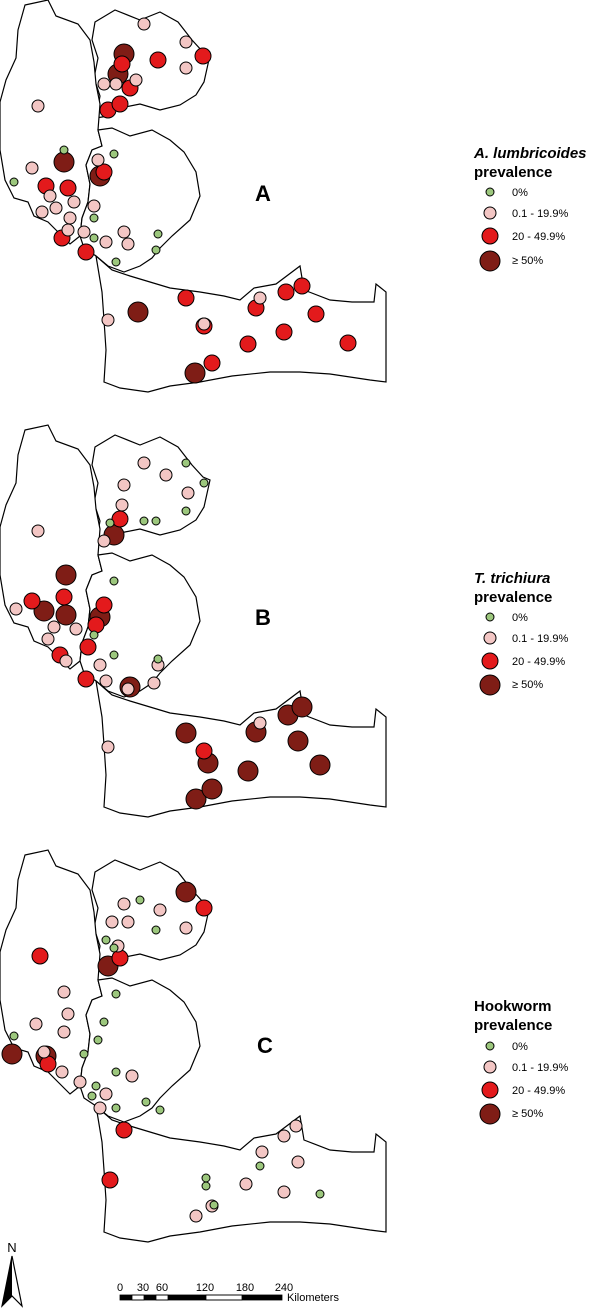 This screenshot has width=600, height=1312. I want to click on north-arrow: N, so click(12, 1274).